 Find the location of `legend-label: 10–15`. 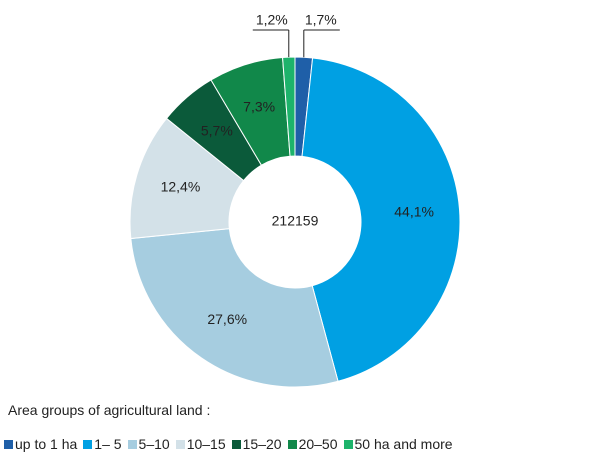

legend-label: 10–15 is located at coordinates (206, 444).